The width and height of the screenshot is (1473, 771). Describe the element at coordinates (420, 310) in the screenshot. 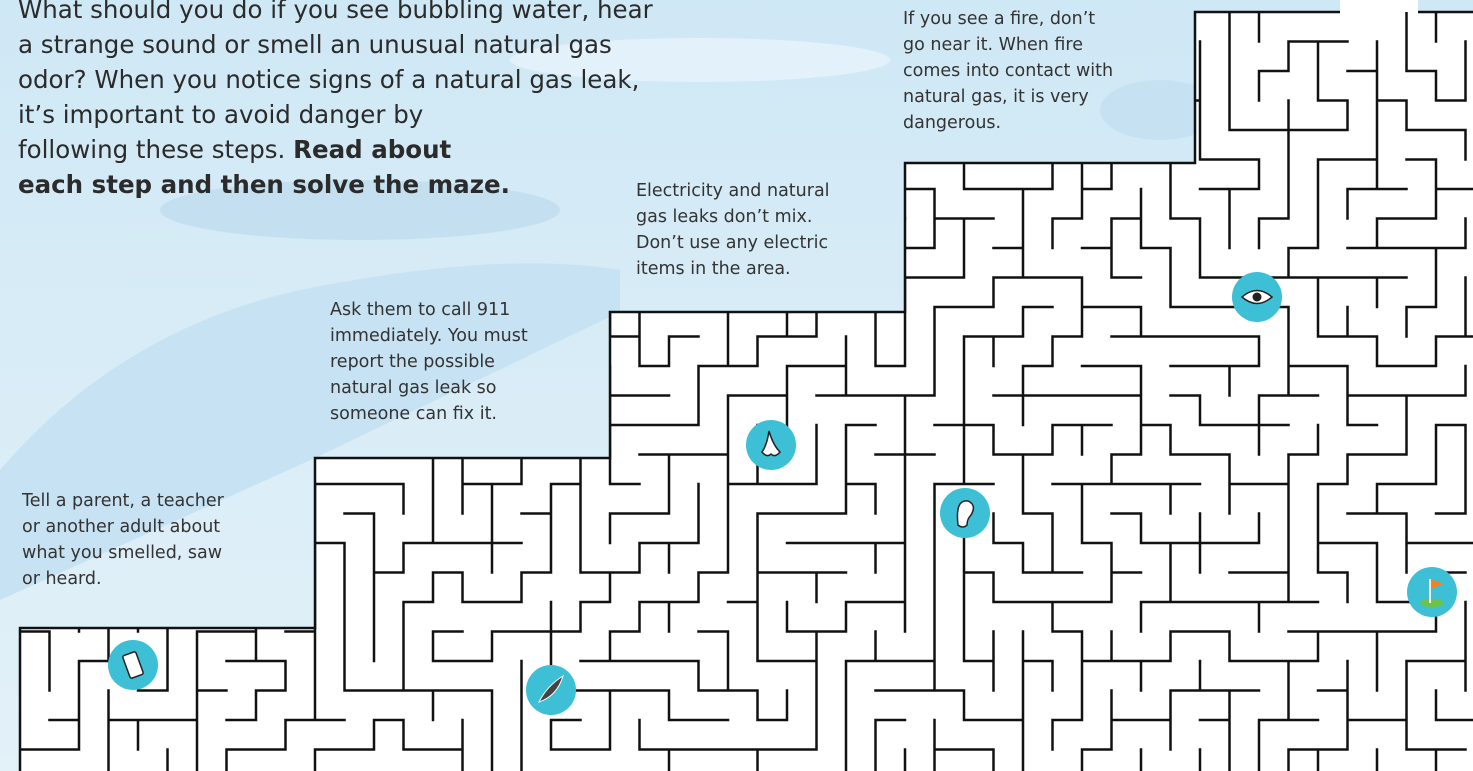

I see `text-line: Ask them to call 911` at that location.